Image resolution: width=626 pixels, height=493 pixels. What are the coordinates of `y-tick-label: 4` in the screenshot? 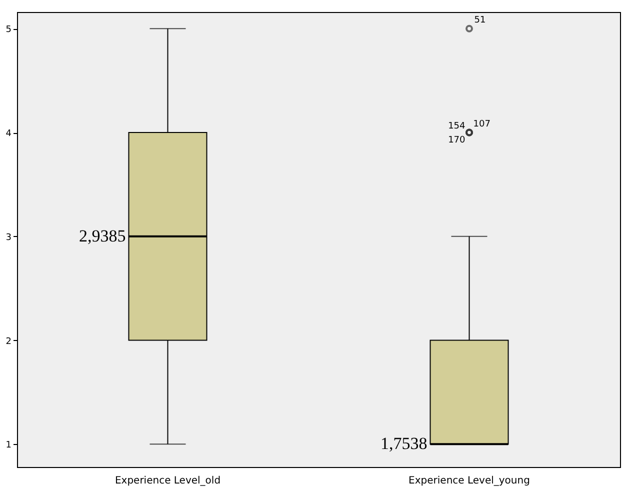 It's located at (9, 134).